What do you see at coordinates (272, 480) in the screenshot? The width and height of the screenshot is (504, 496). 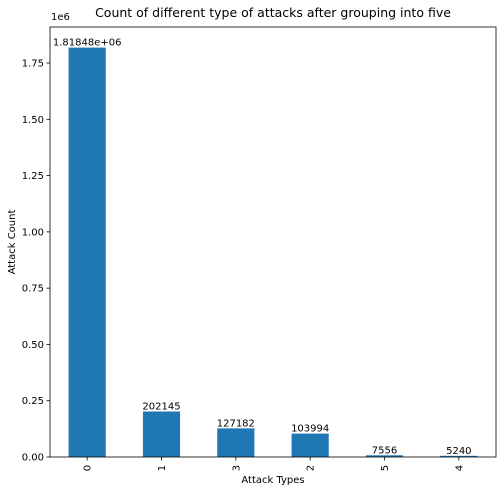 I see `x-axis-label: Attack Types` at bounding box center [272, 480].